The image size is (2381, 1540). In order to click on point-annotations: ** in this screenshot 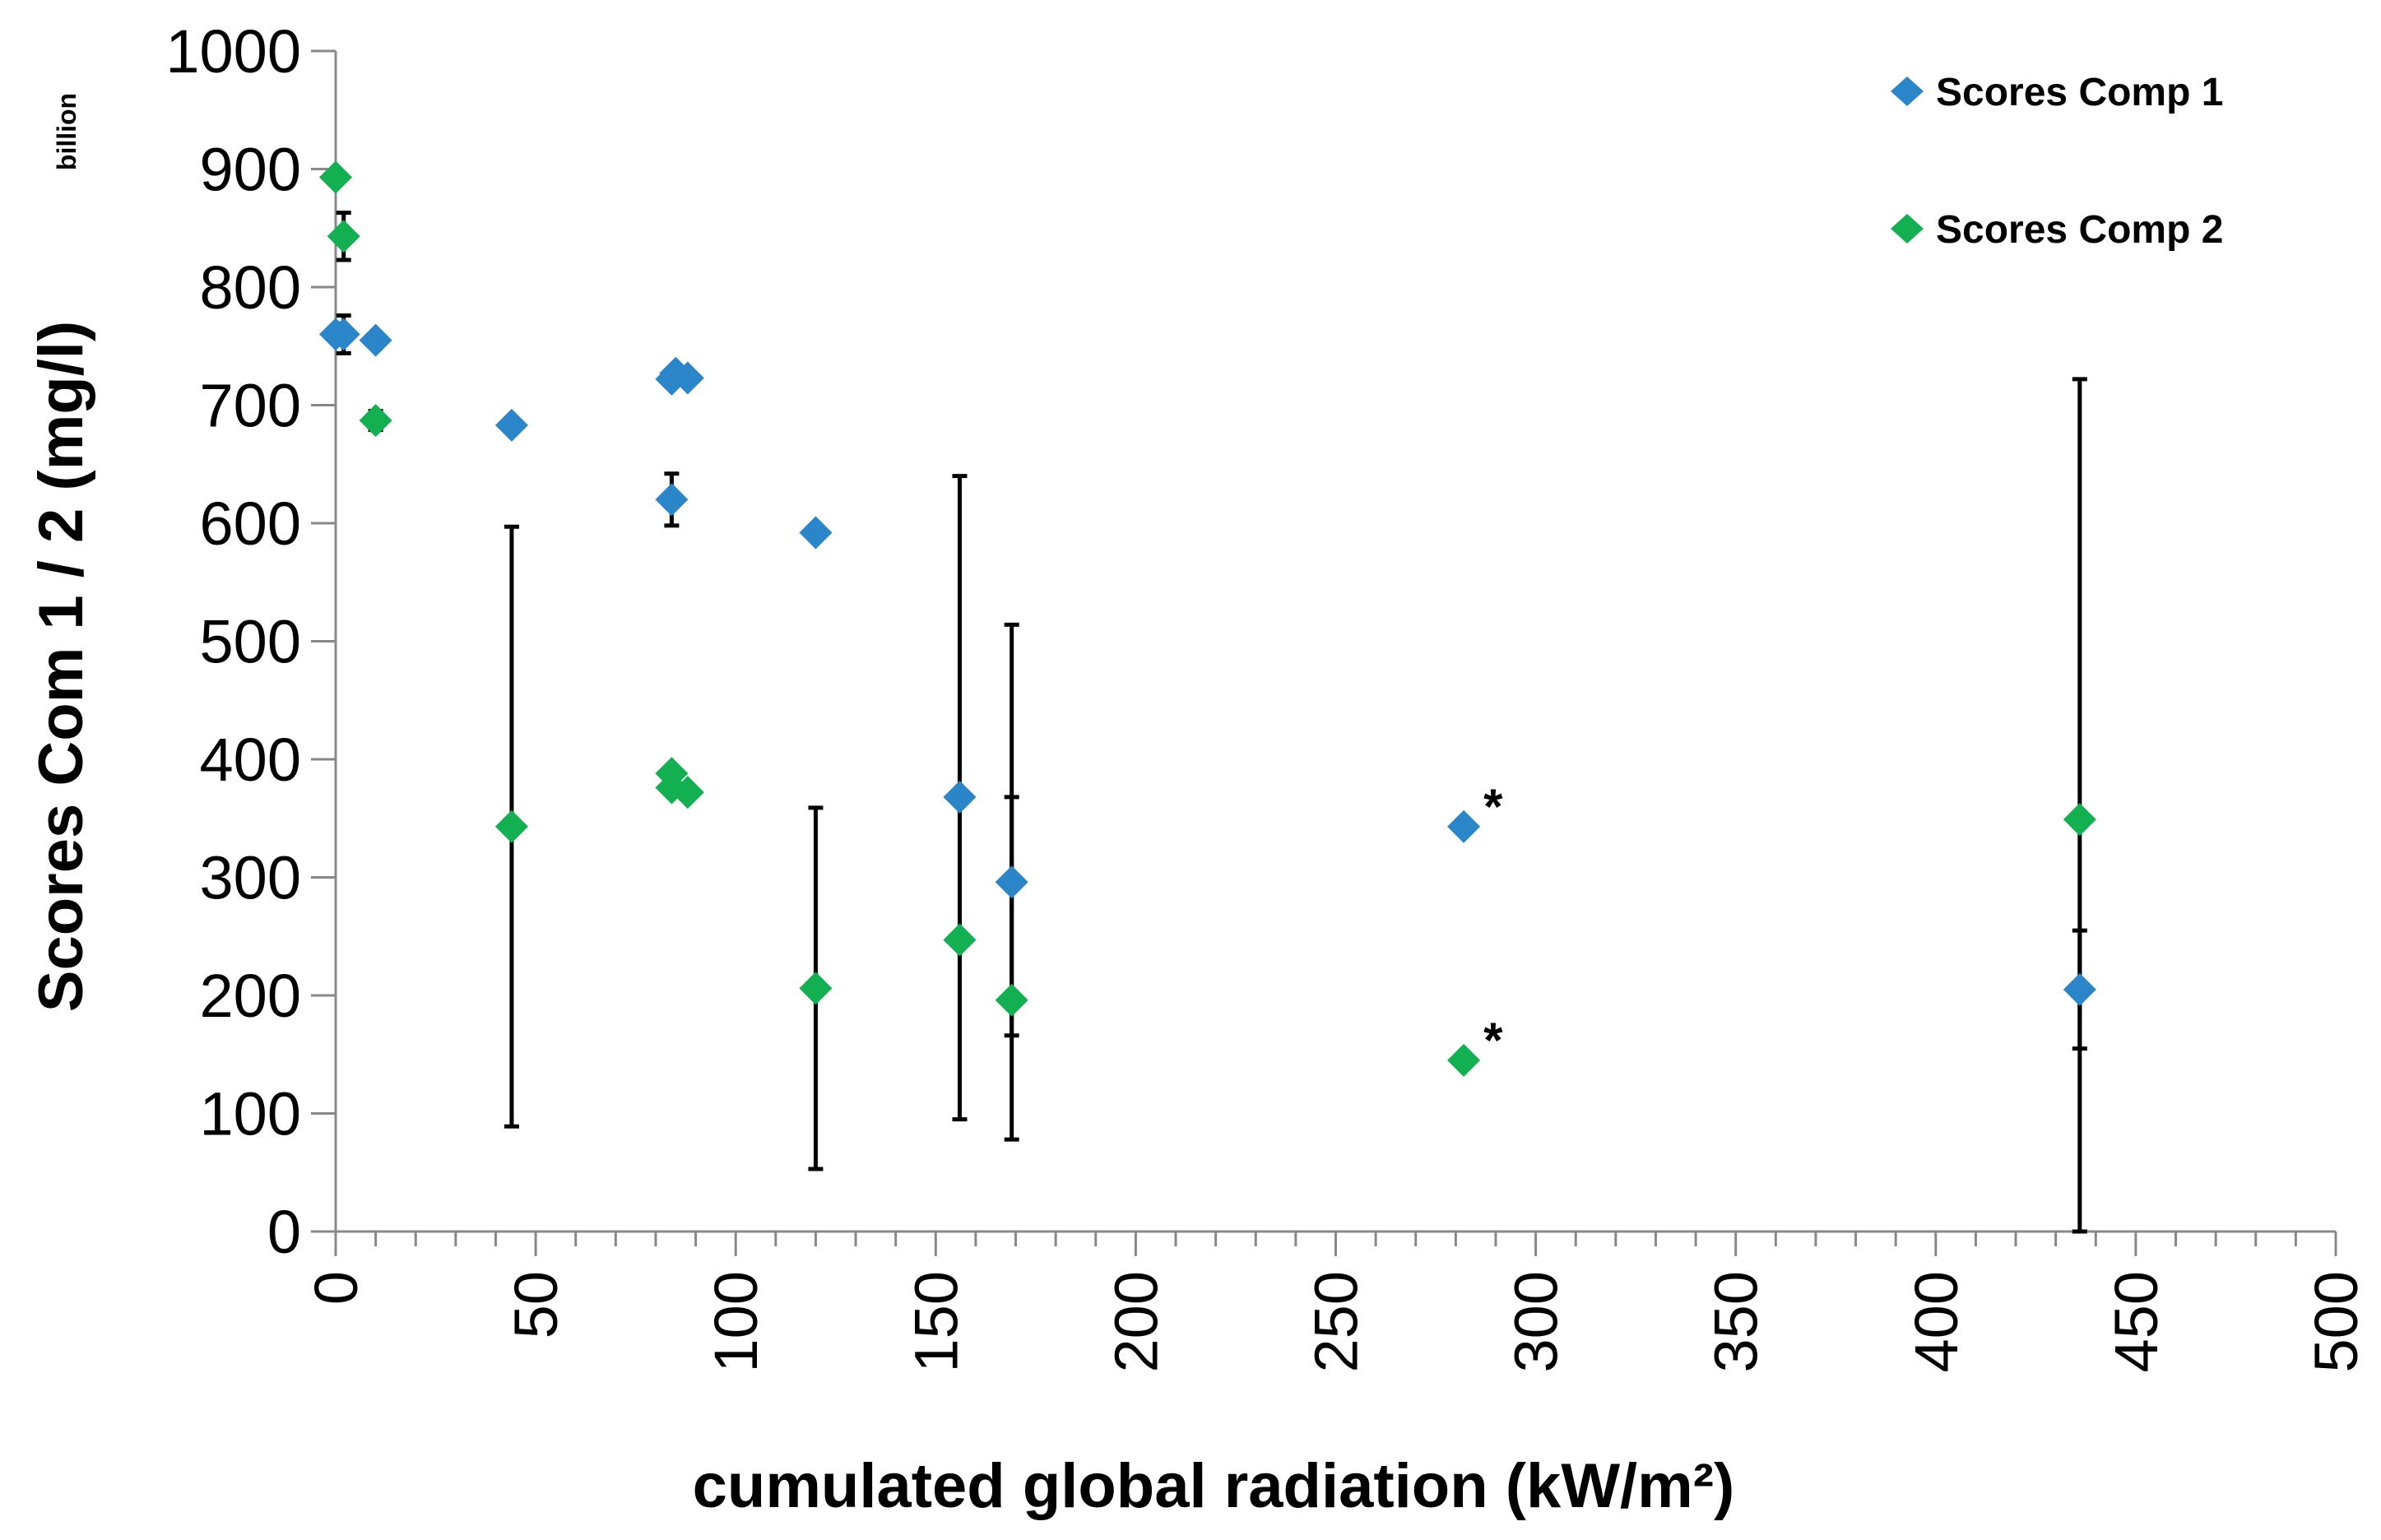, I will do `click(1493, 923)`.